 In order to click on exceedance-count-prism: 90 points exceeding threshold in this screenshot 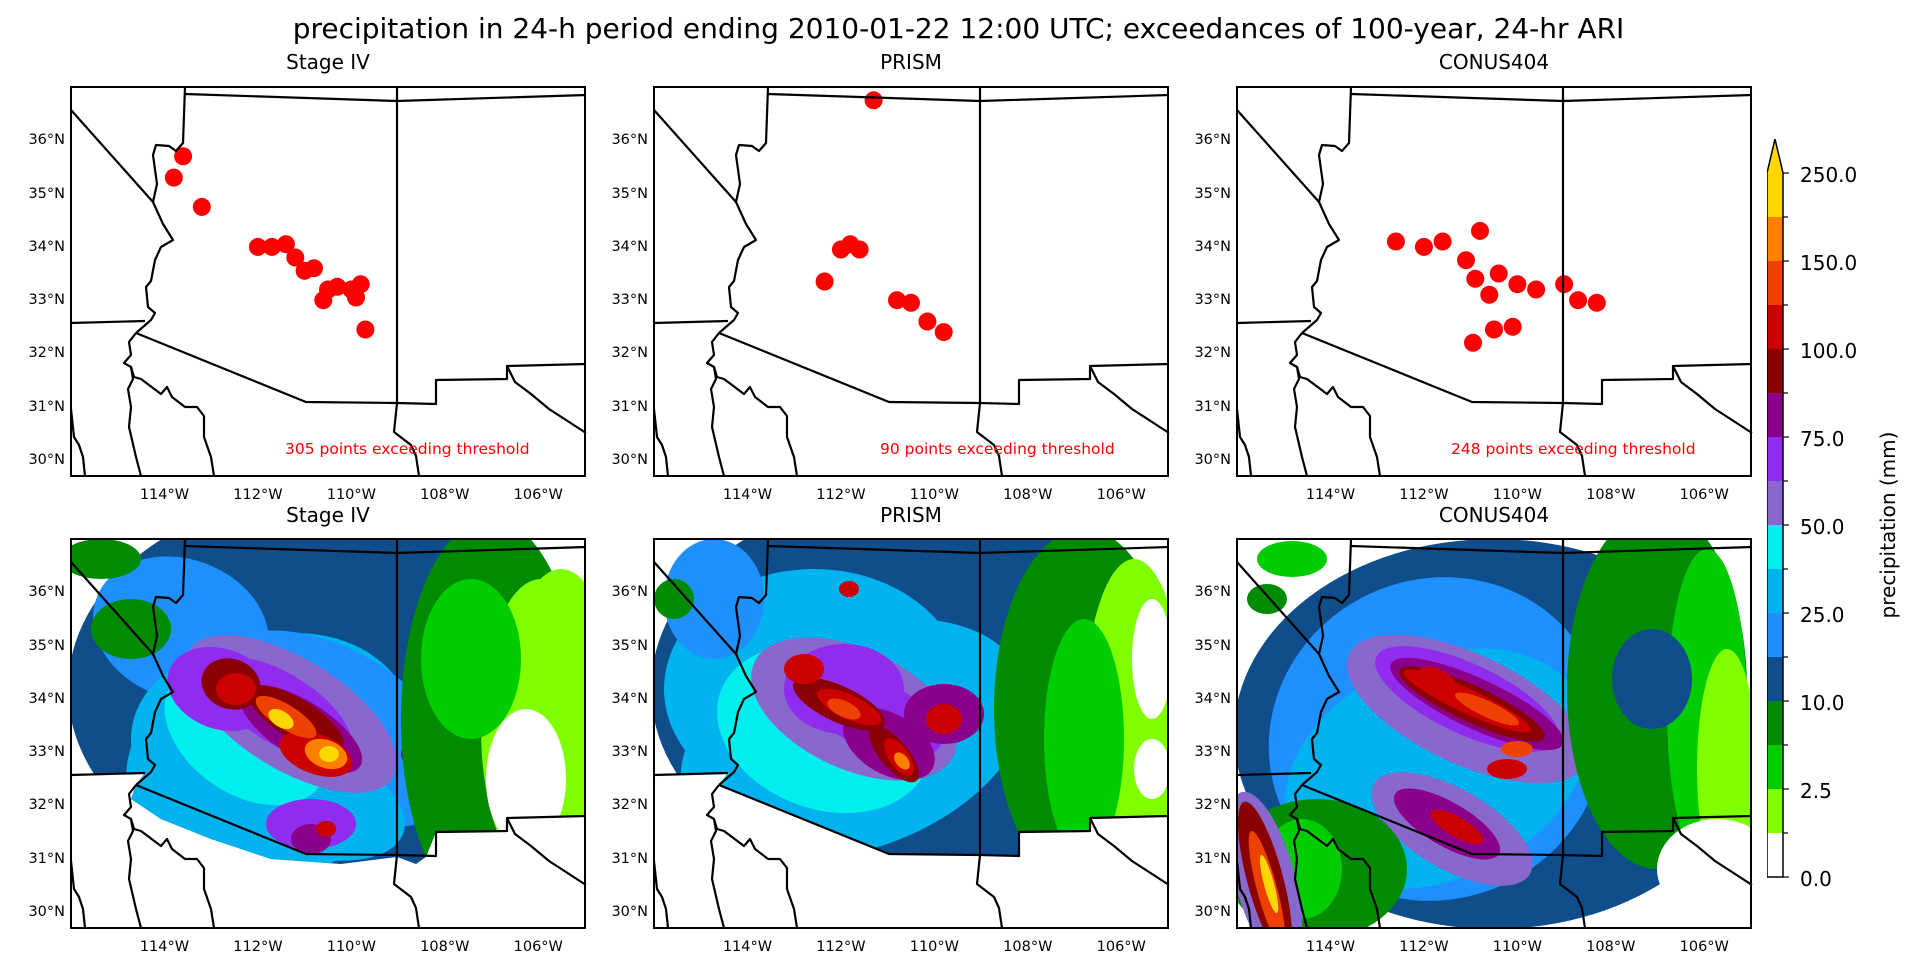, I will do `click(997, 449)`.